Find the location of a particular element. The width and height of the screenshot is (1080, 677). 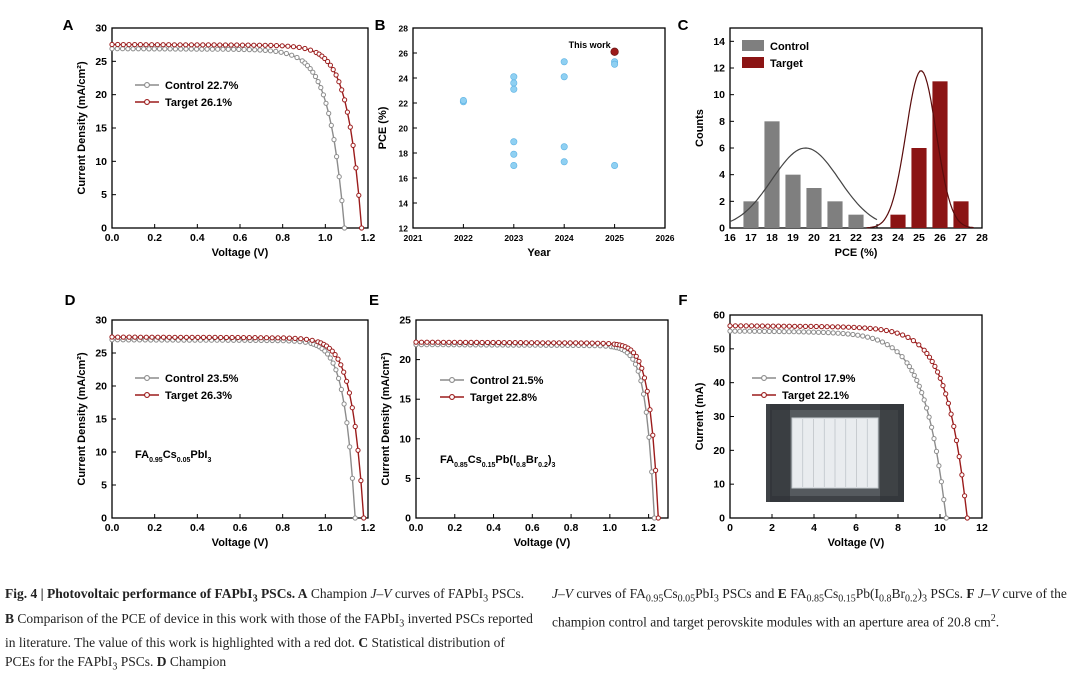

composition-part: 0.2 is located at coordinates (543, 465).